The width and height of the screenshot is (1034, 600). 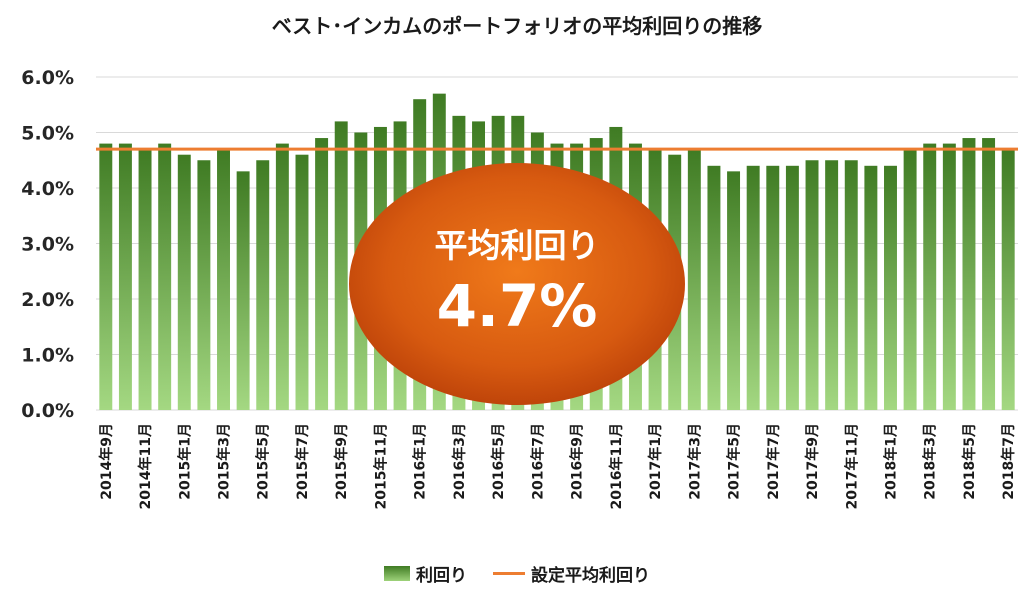 I want to click on legend-item-target: 設定平均利回り, so click(x=571, y=573).